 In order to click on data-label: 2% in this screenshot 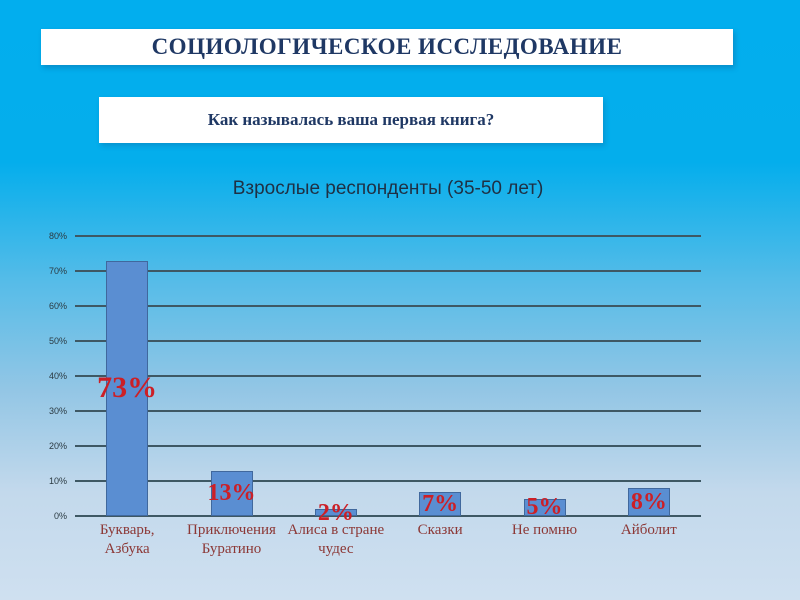, I will do `click(335, 512)`.